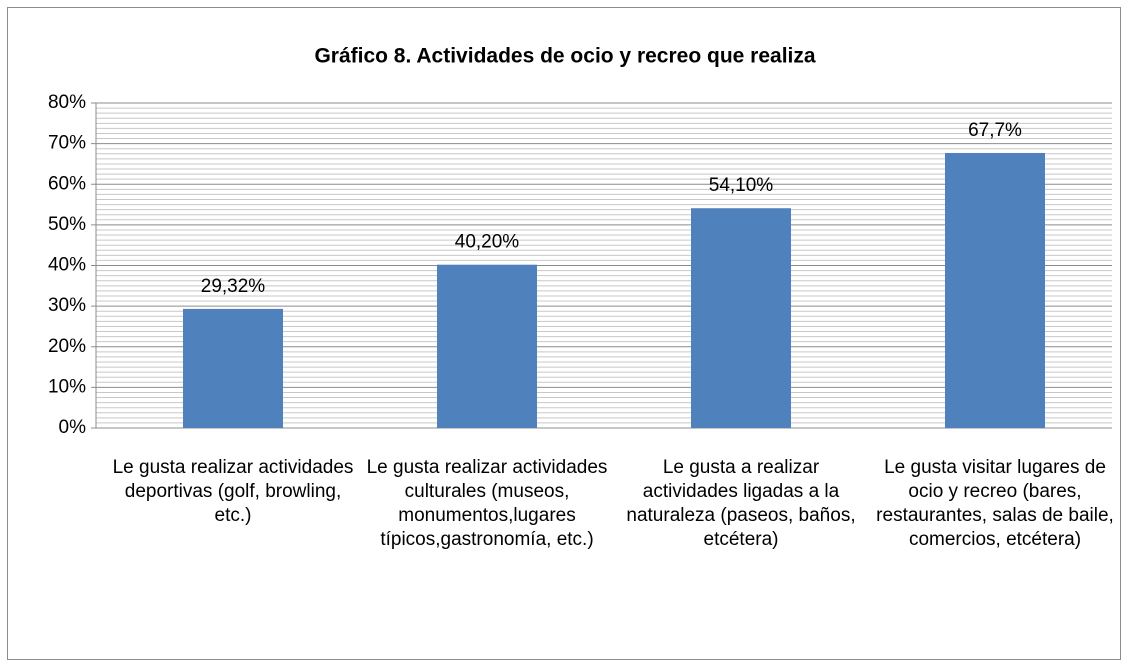 Image resolution: width=1129 pixels, height=668 pixels. What do you see at coordinates (73, 427) in the screenshot?
I see `y-tick-label: 0%` at bounding box center [73, 427].